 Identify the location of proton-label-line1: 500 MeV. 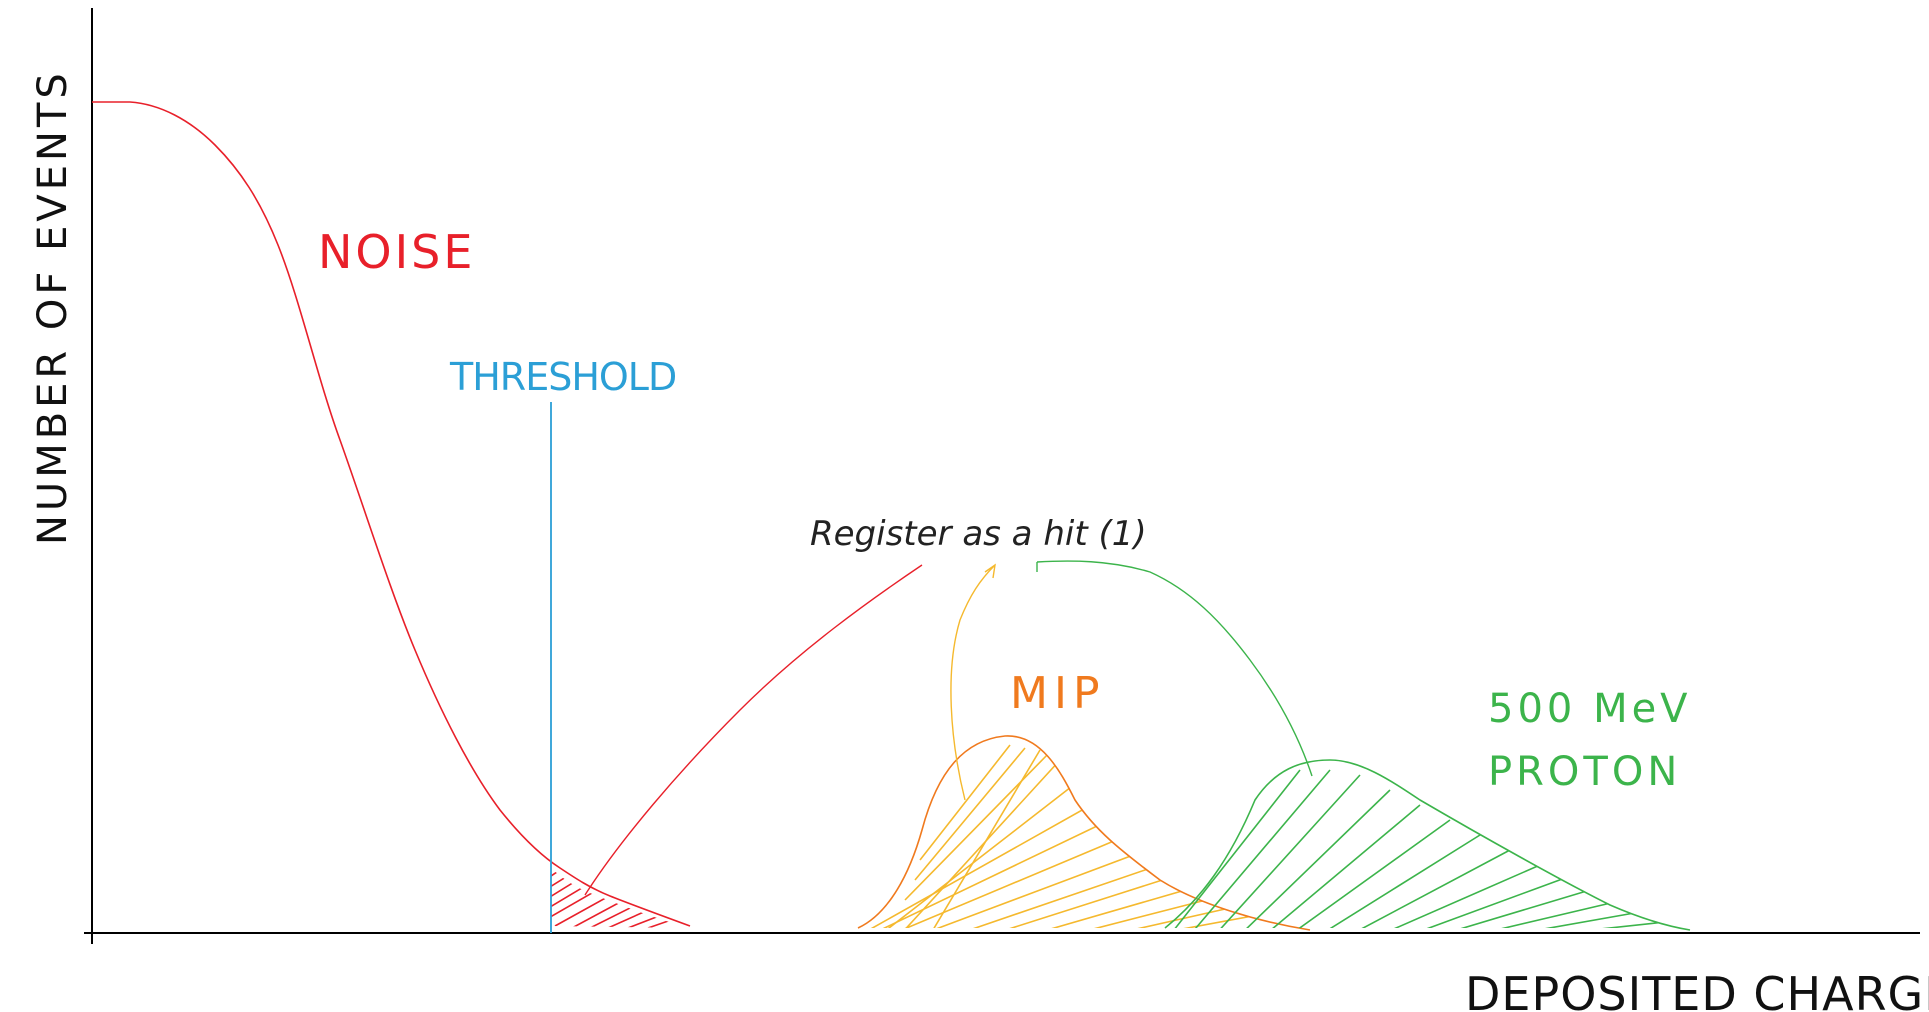
(1590, 709).